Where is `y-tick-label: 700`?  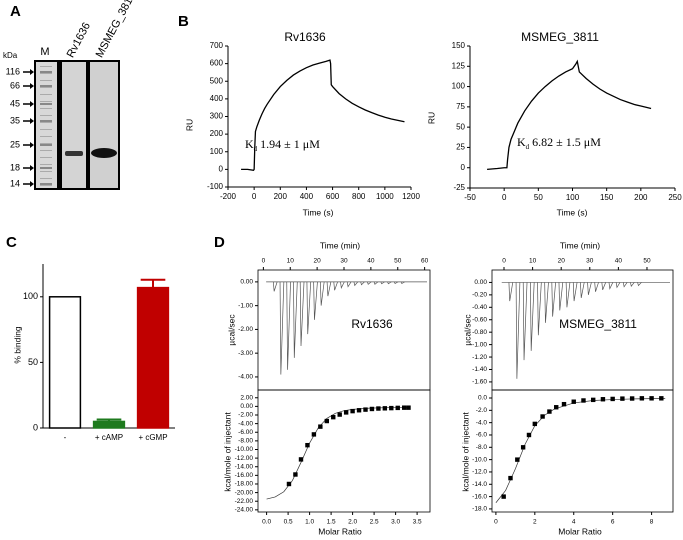 y-tick-label: 700 is located at coordinates (217, 45).